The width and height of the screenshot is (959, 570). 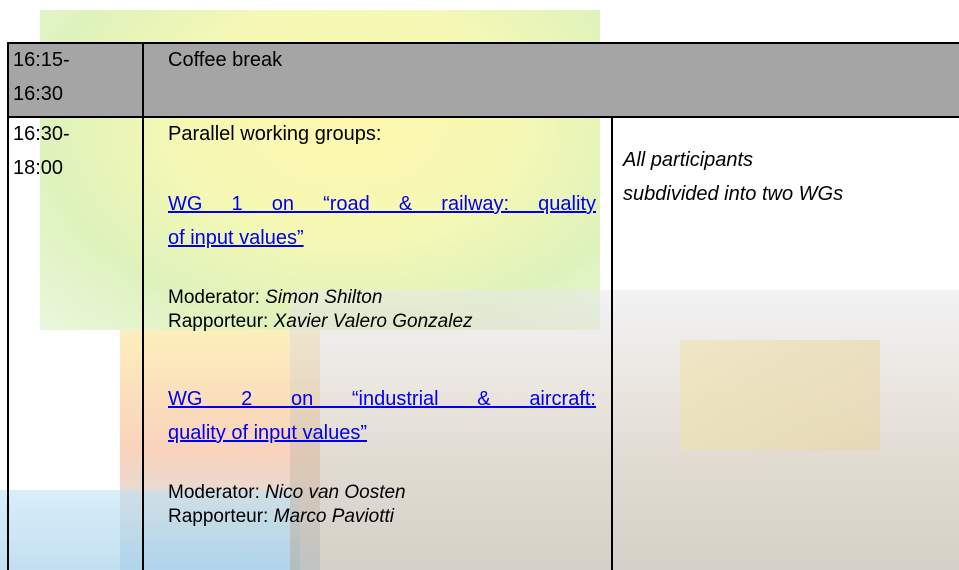 What do you see at coordinates (382, 204) in the screenshot?
I see `group-link: WG 1 on “road & railway: quality` at bounding box center [382, 204].